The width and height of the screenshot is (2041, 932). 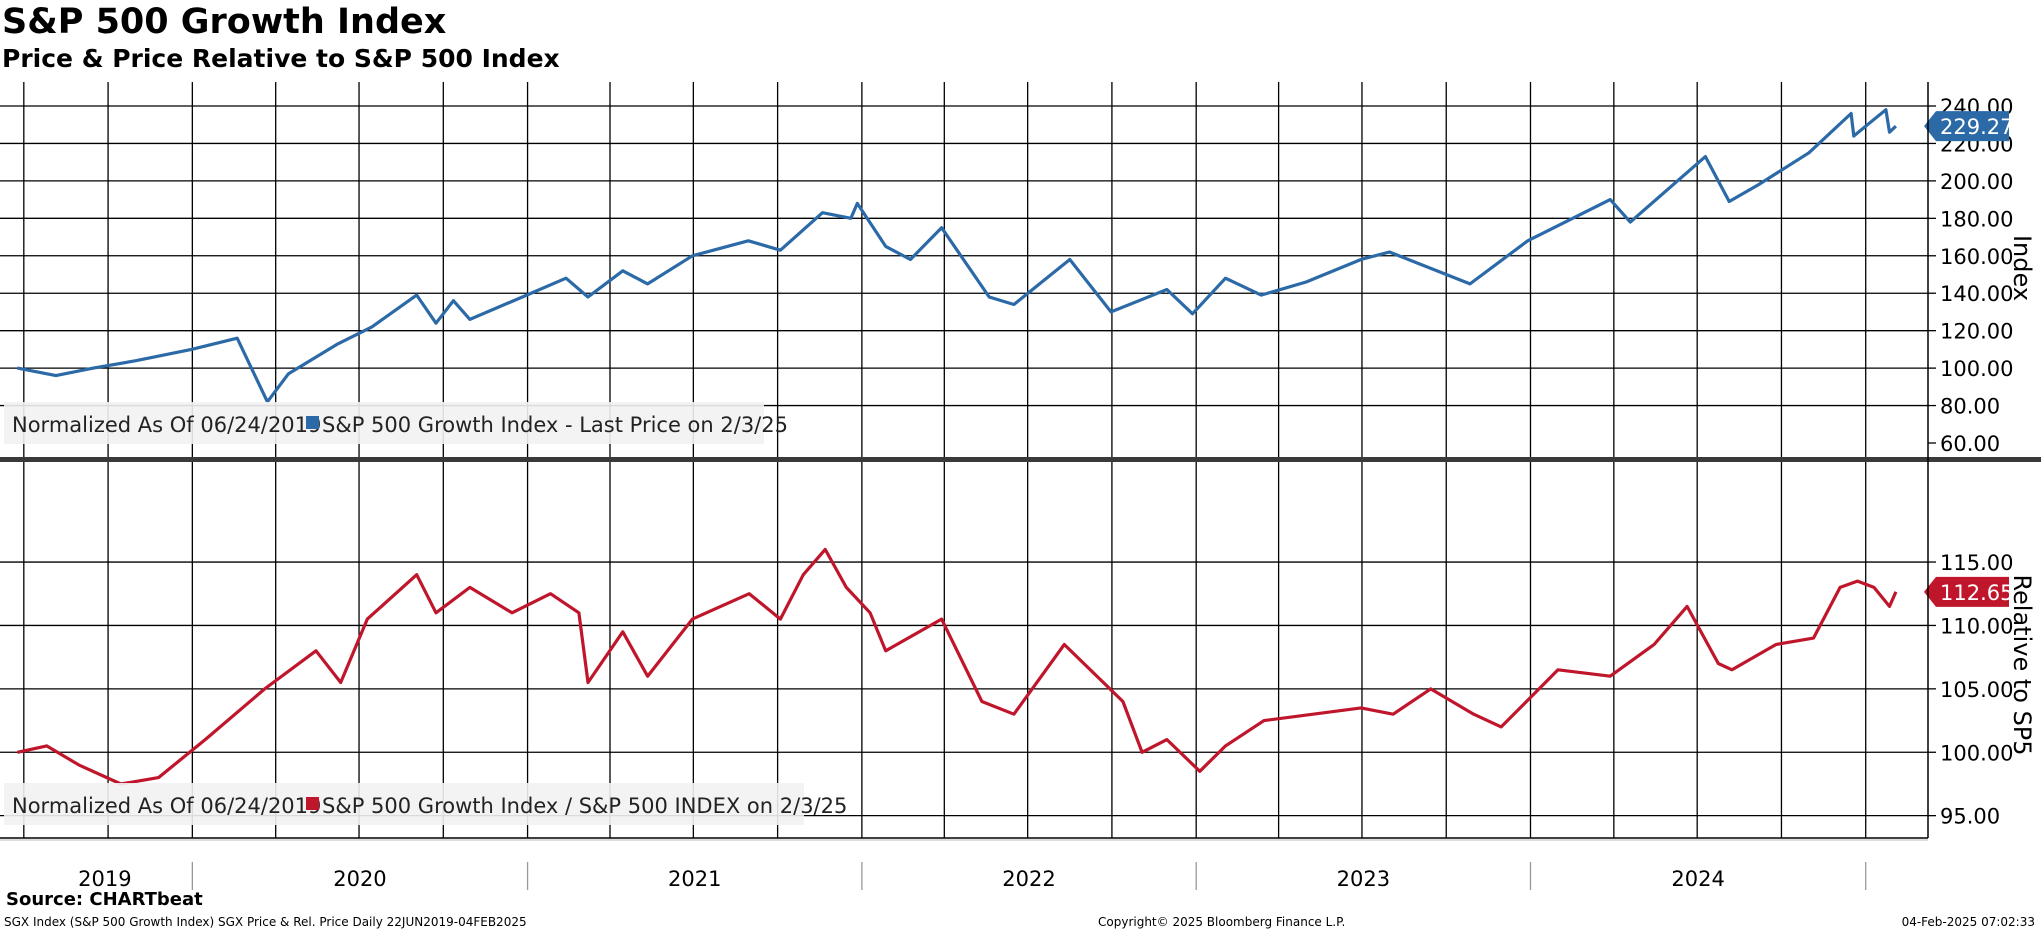 What do you see at coordinates (1976, 219) in the screenshot?
I see `y-tick-label: 180.00` at bounding box center [1976, 219].